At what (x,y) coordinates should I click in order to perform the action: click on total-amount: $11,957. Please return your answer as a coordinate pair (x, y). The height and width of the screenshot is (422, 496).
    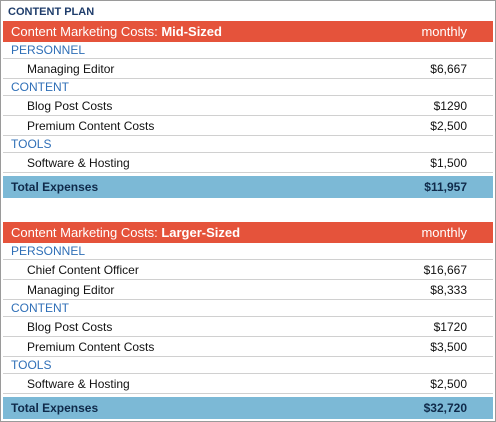
    Looking at the image, I should click on (445, 187).